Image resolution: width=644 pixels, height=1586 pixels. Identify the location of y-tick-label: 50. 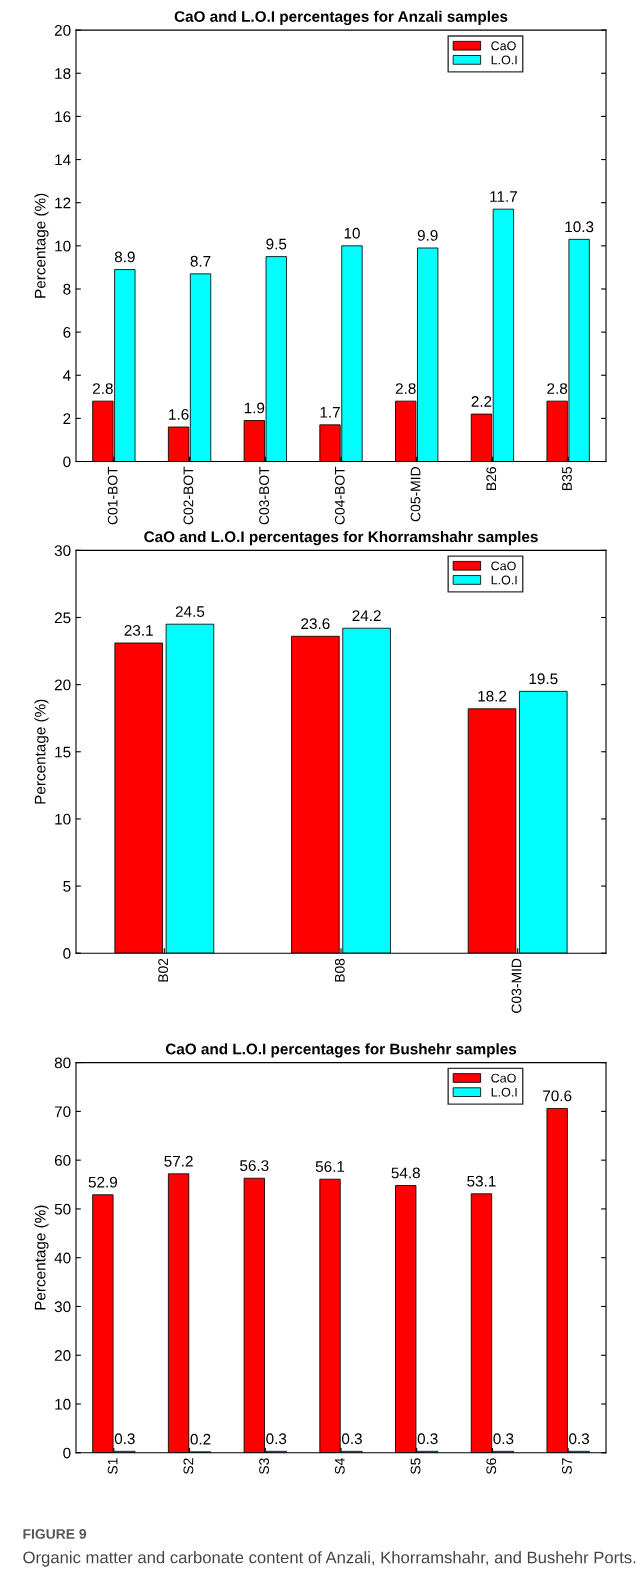
(62, 1209).